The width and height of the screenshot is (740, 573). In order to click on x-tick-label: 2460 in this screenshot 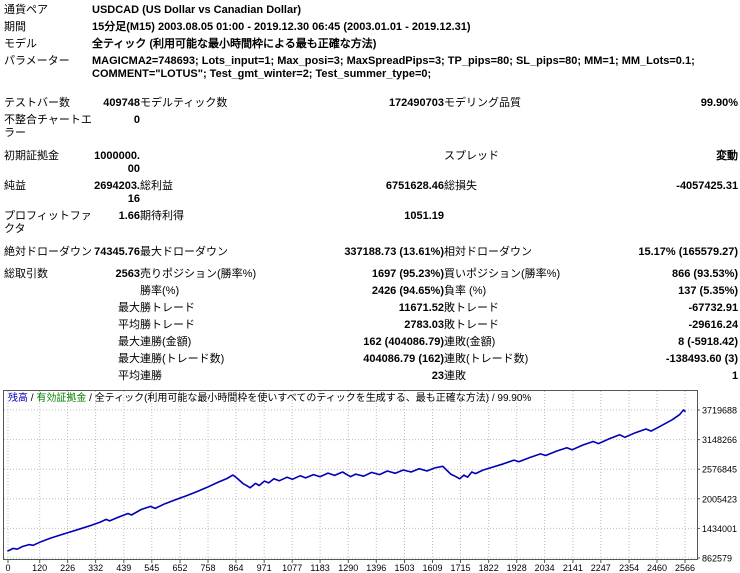, I will do `click(657, 568)`.